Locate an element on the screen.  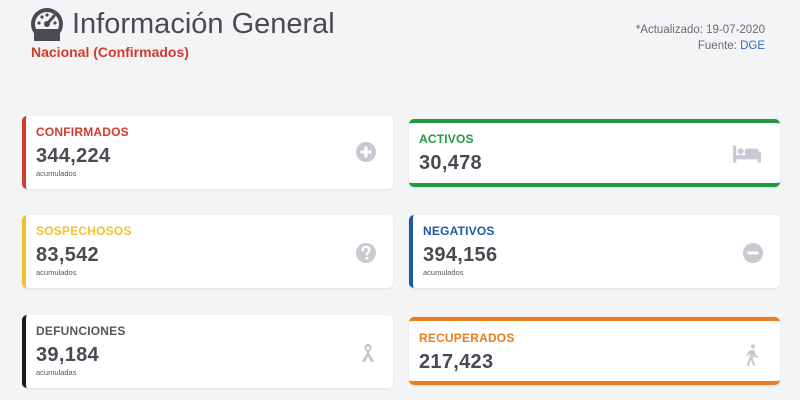
source-label: Fuente: is located at coordinates (717, 46).